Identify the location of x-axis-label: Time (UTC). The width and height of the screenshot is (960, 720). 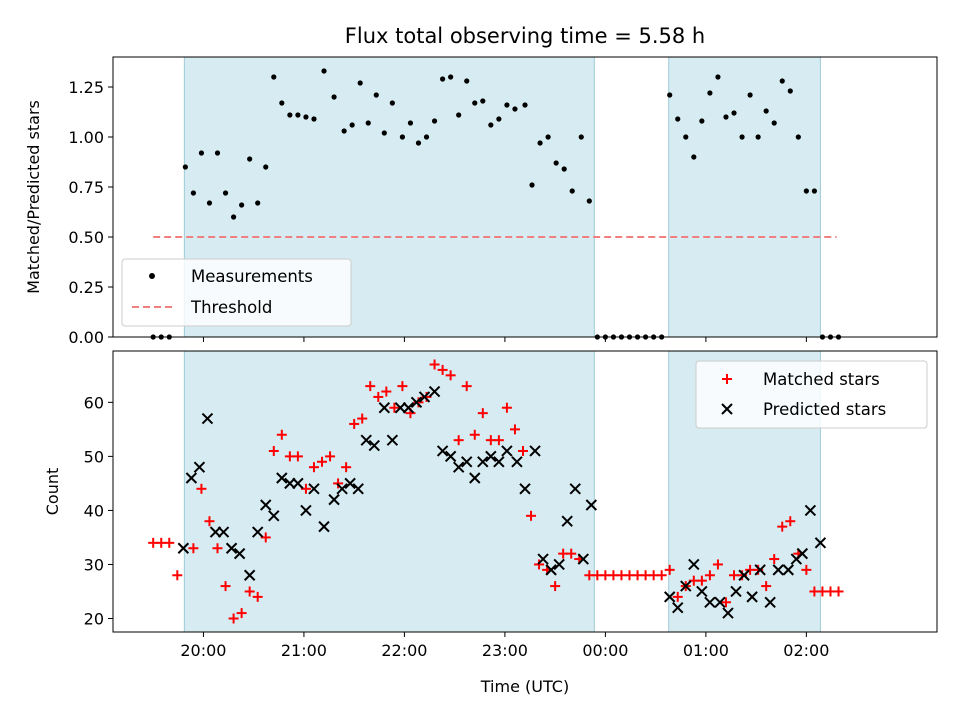
(524, 686).